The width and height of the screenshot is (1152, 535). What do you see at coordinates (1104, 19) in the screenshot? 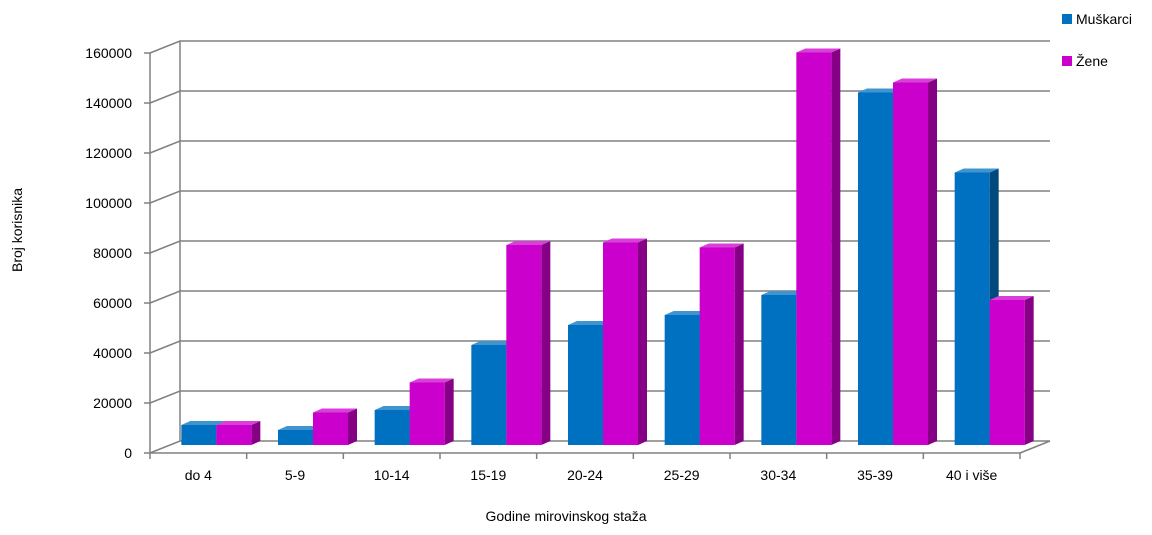
I see `legend-label: Muškarci` at bounding box center [1104, 19].